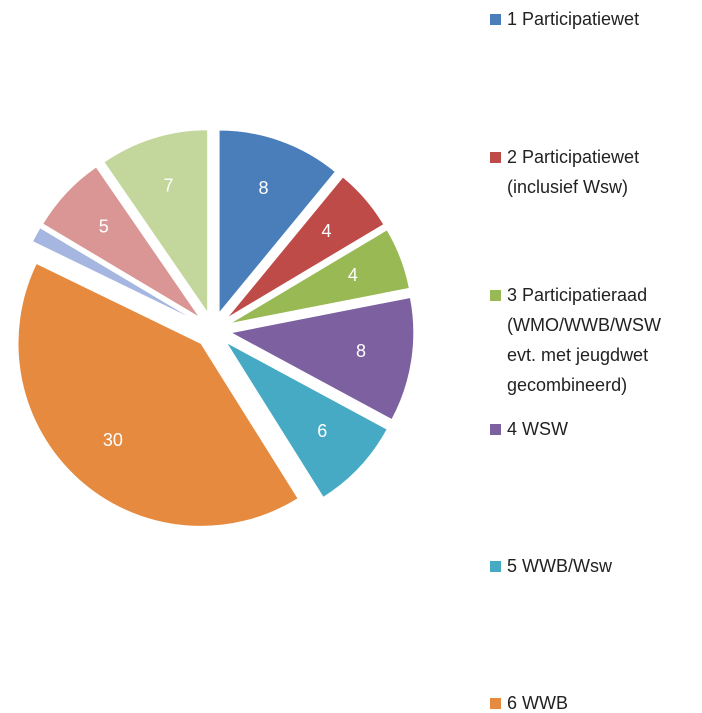 The height and width of the screenshot is (713, 702). What do you see at coordinates (537, 429) in the screenshot?
I see `legend-label: 4 WSW` at bounding box center [537, 429].